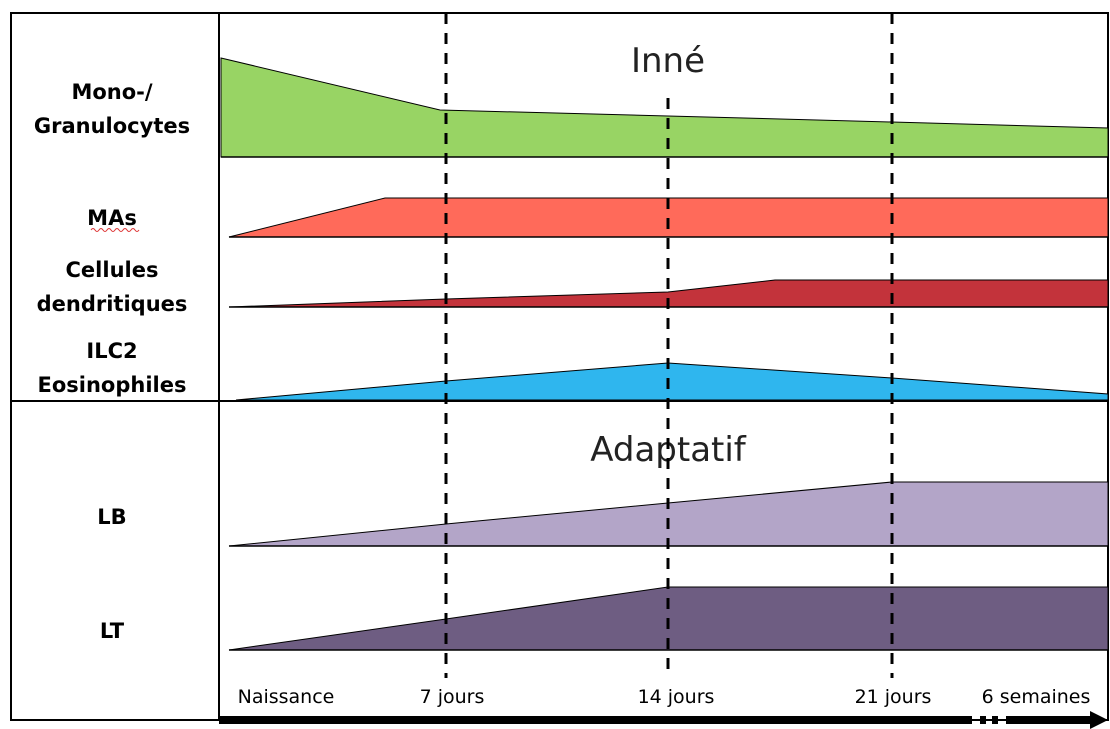  What do you see at coordinates (111, 351) in the screenshot?
I see `row-label-ilc2-line1: ILC2` at bounding box center [111, 351].